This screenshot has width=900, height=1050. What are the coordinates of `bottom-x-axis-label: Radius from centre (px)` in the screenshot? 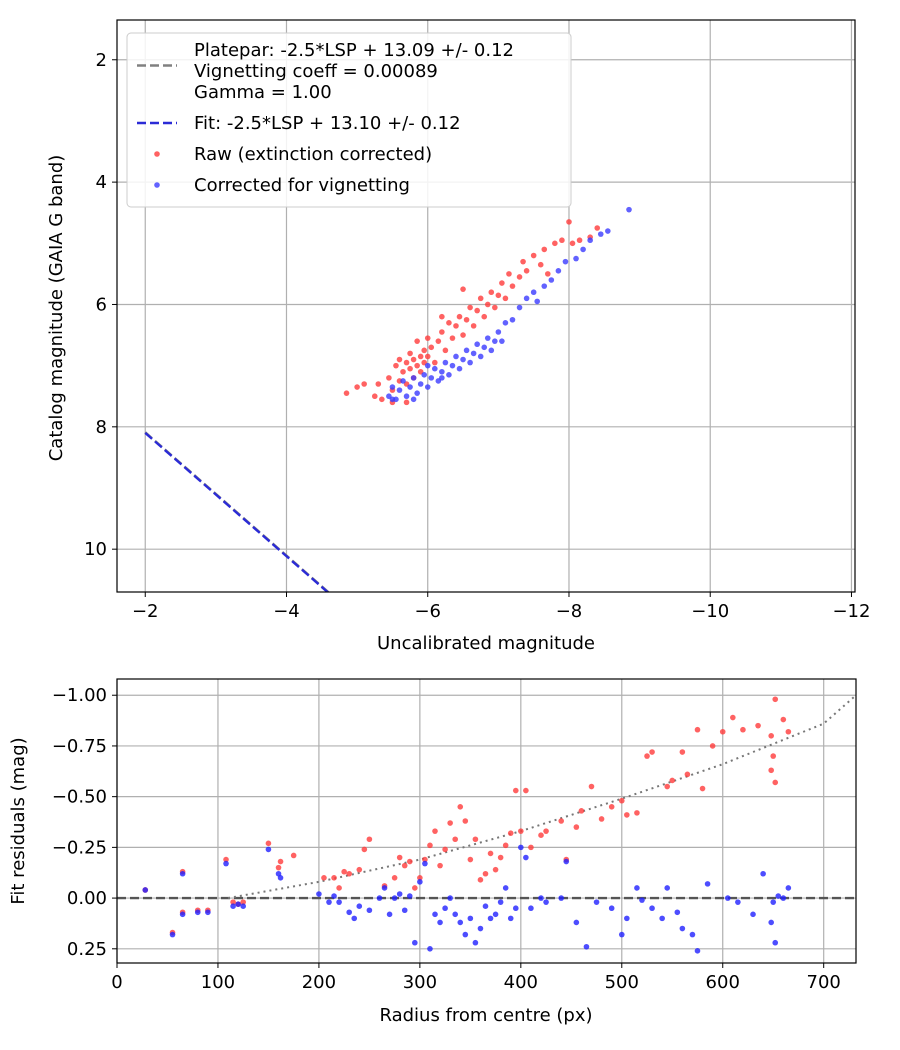 It's located at (485, 1015).